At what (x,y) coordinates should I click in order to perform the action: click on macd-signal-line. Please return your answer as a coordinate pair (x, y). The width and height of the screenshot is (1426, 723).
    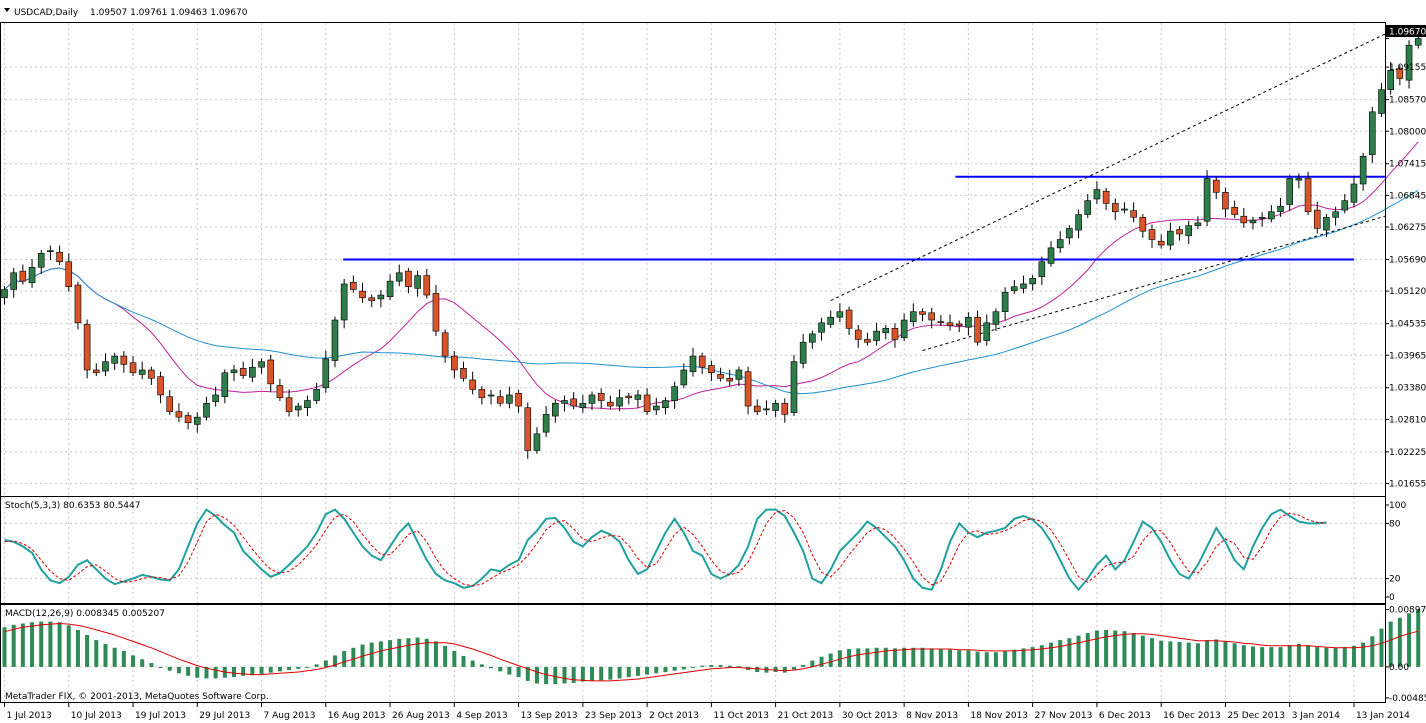
    Looking at the image, I should click on (711, 652).